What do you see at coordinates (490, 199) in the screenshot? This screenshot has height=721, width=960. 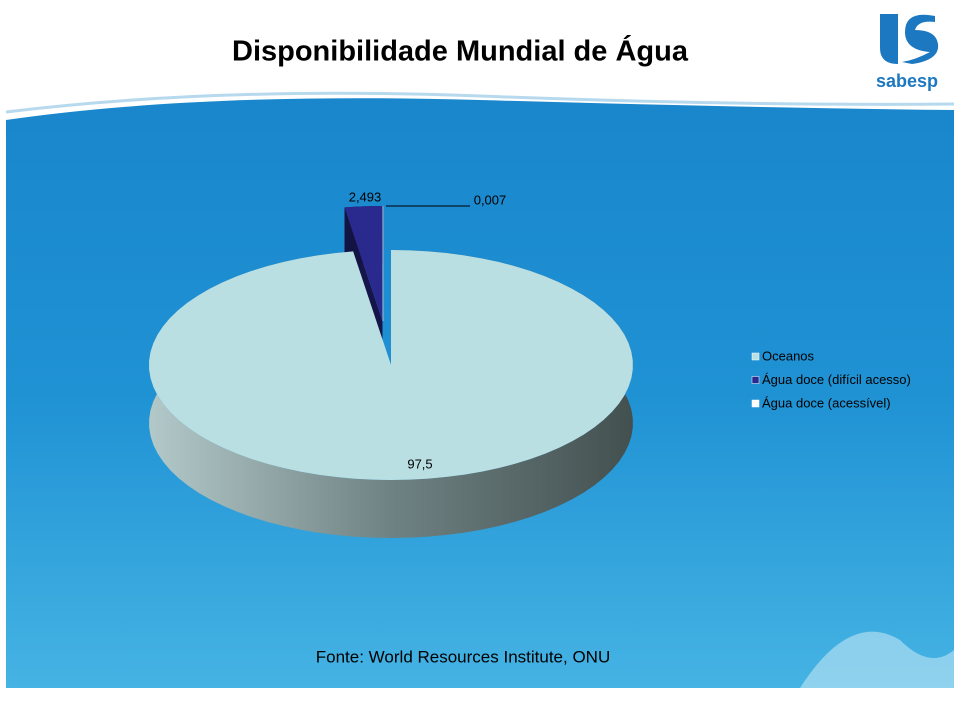 I see `data-label: 0,007` at bounding box center [490, 199].